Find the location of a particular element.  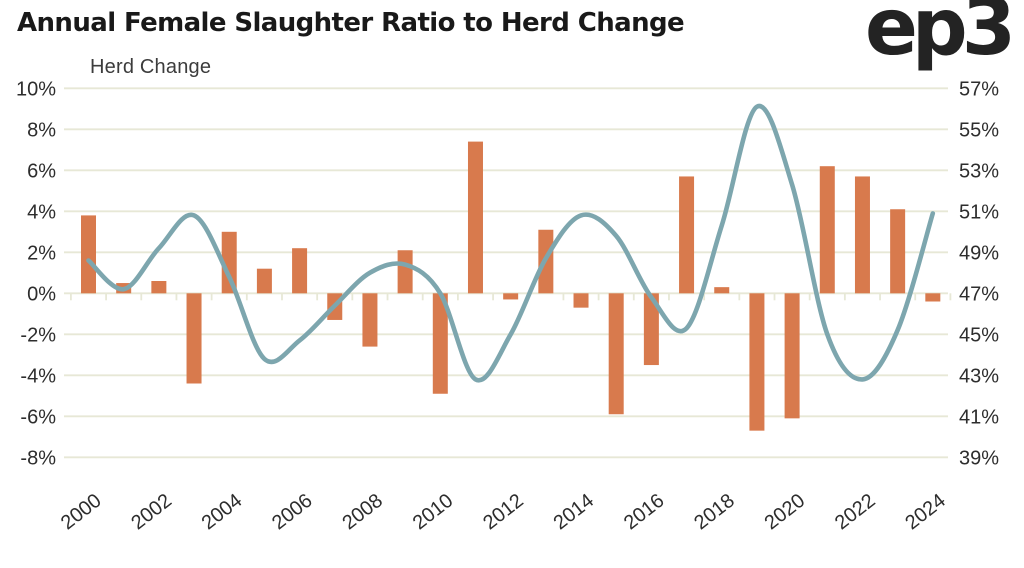

bar-2010 is located at coordinates (440, 343).